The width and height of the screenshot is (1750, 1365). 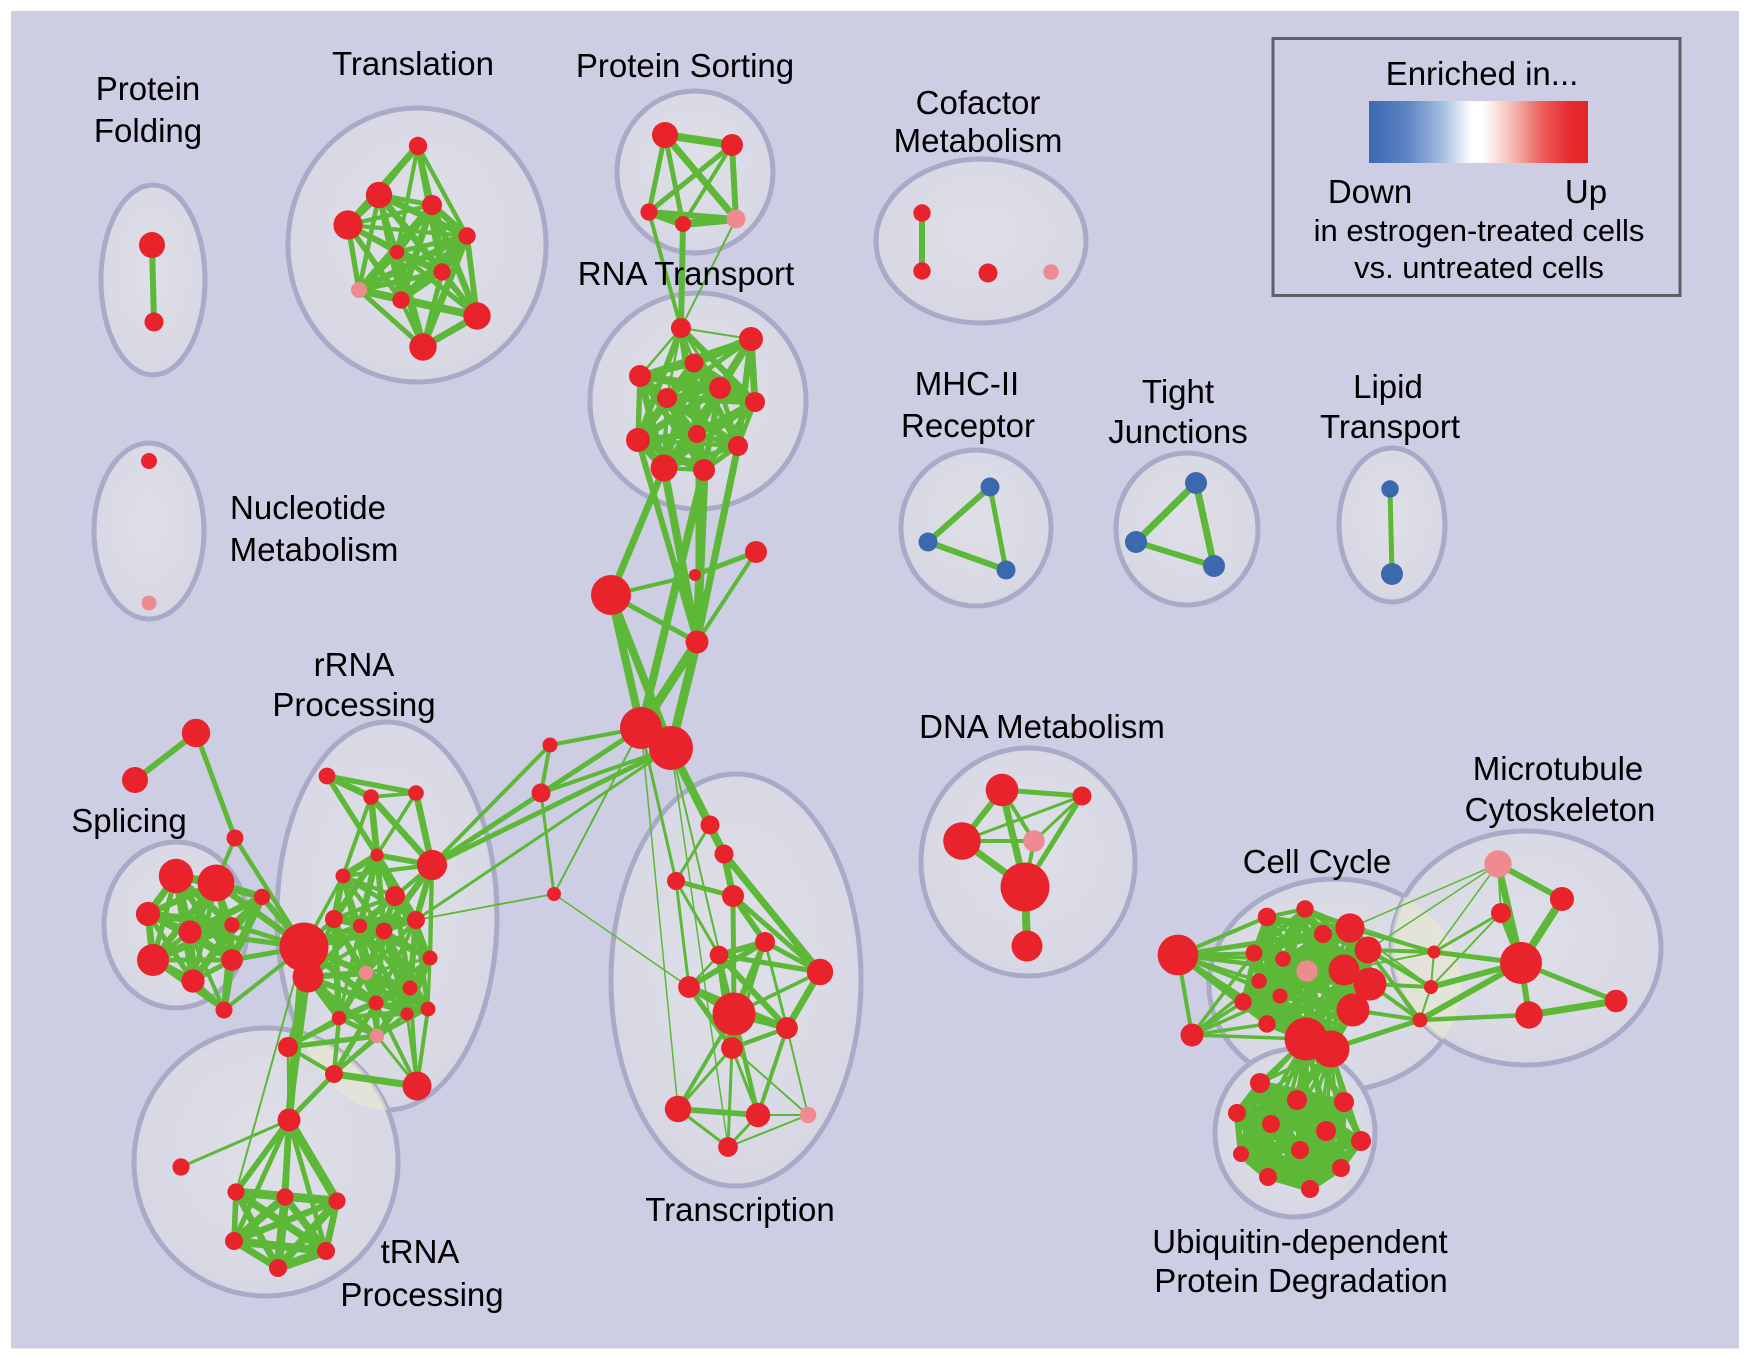 What do you see at coordinates (420, 1251) in the screenshot?
I see `svg-text: tRNA` at bounding box center [420, 1251].